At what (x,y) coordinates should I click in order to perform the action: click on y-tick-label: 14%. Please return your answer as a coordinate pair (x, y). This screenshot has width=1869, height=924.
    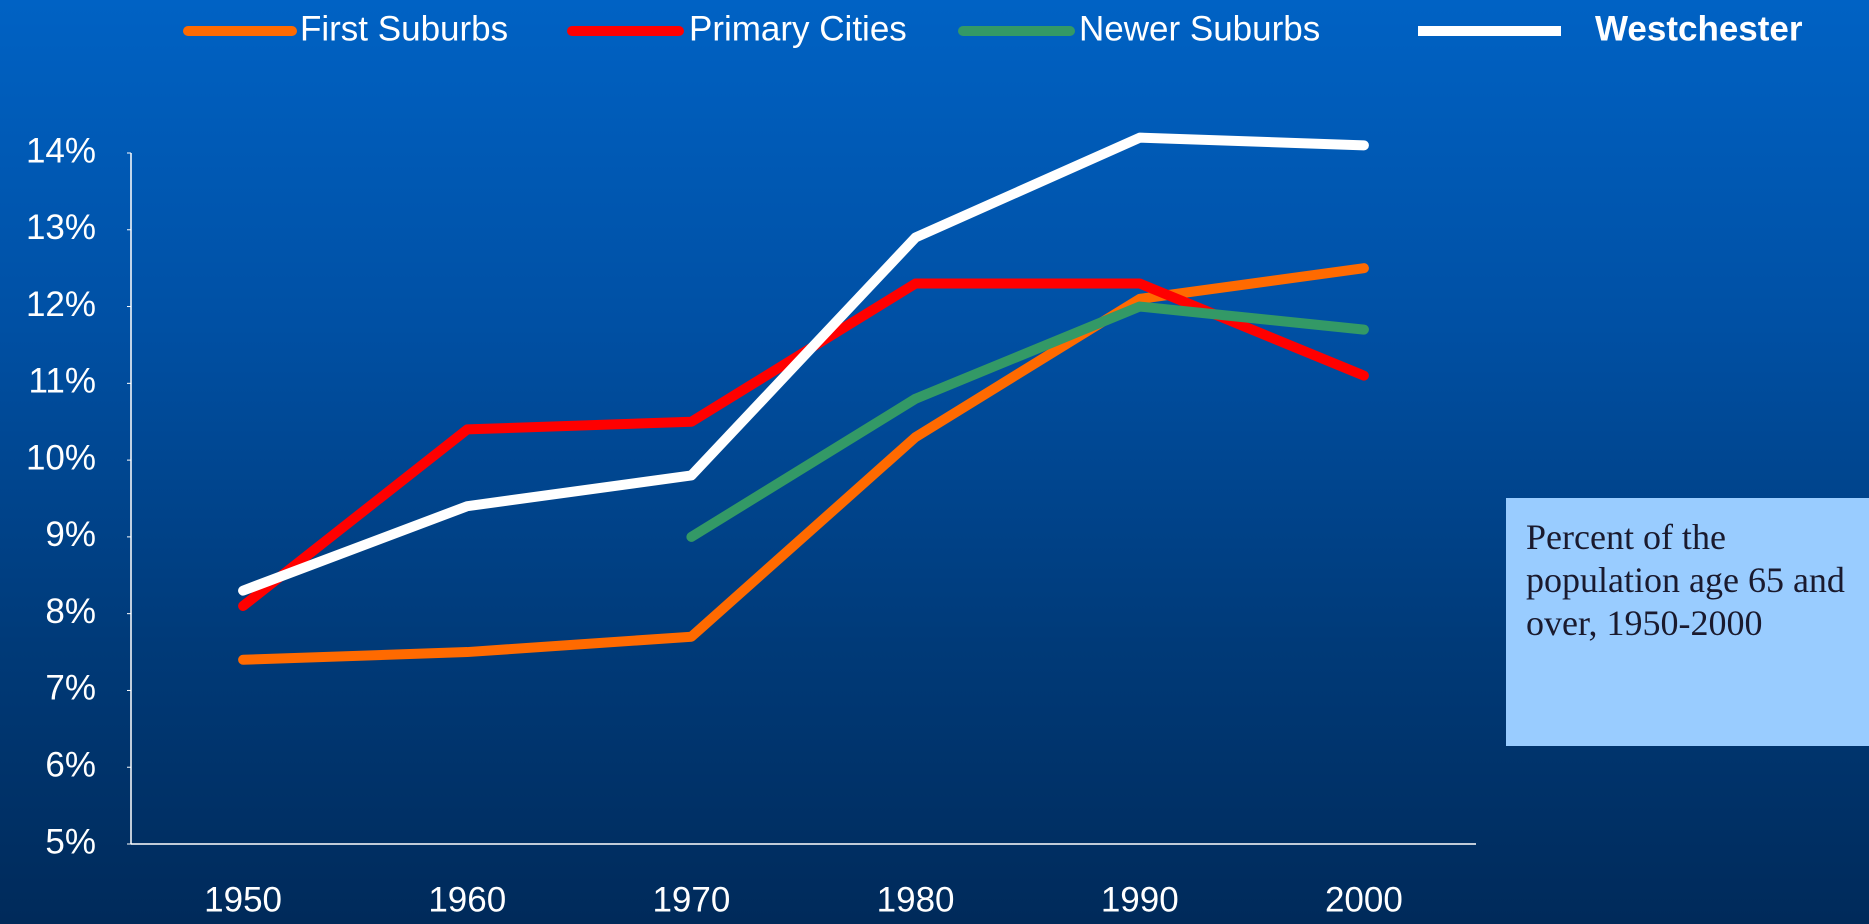
    Looking at the image, I should click on (61, 150).